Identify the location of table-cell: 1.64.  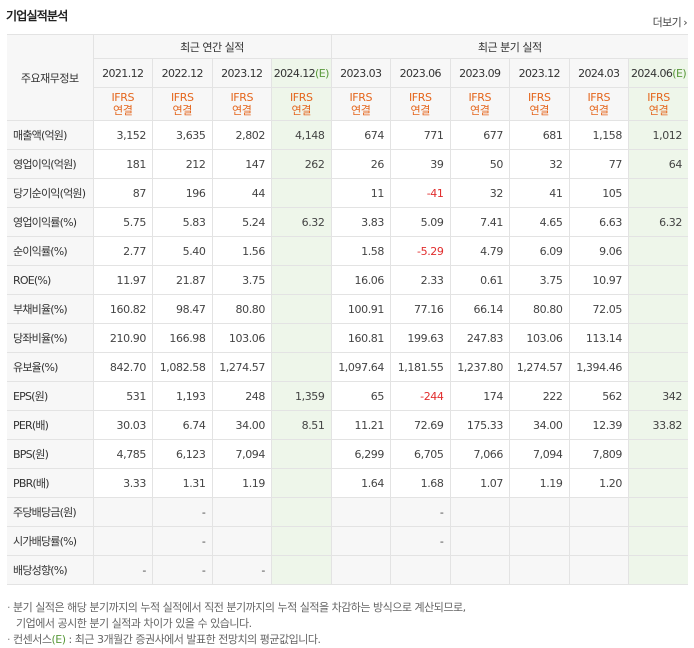
(360, 483).